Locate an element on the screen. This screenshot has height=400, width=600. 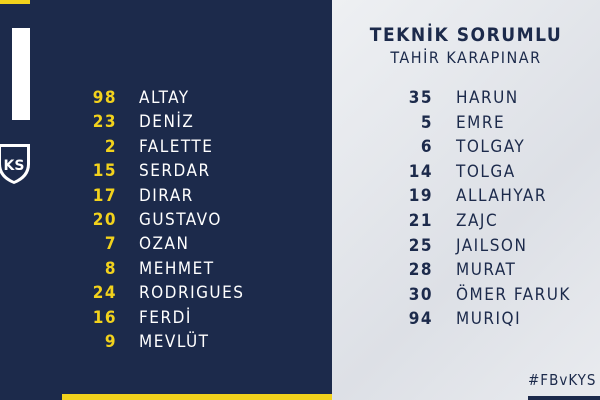
player-row: 7 OZAN is located at coordinates (165, 244).